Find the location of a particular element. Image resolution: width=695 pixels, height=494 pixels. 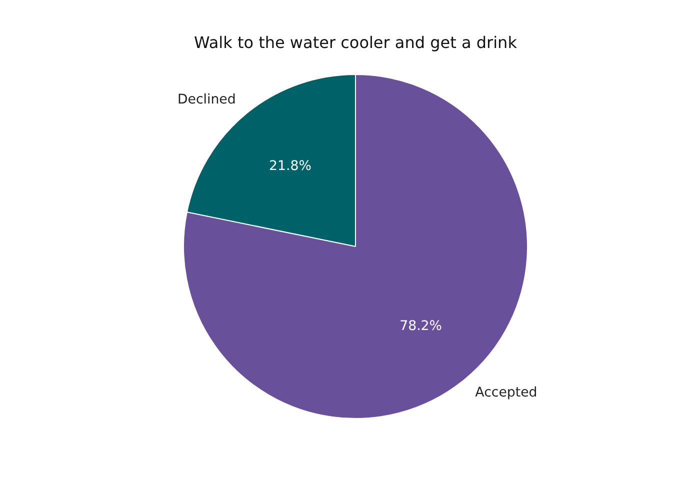

chart-title: Walk to the water cooler and get a drink is located at coordinates (356, 42).